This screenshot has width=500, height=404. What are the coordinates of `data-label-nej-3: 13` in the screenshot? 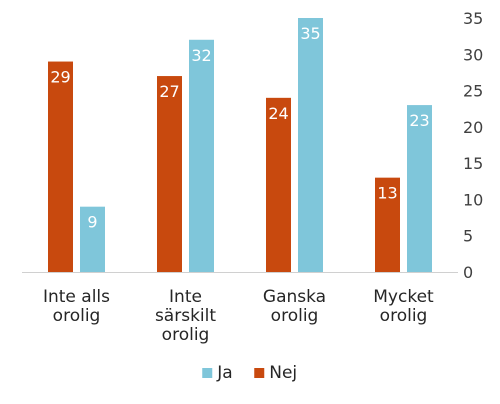 It's located at (387, 193).